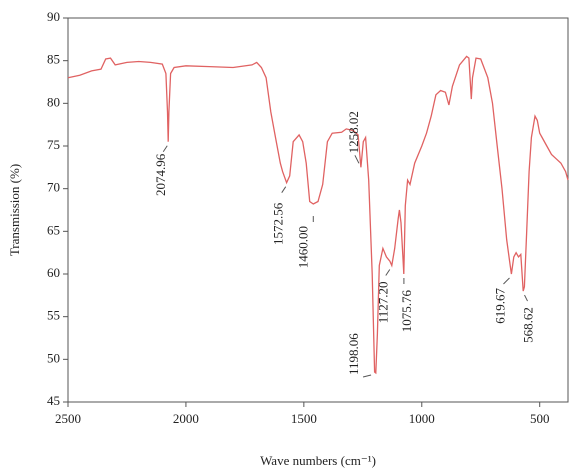  Describe the element at coordinates (53, 229) in the screenshot. I see `y-tick-label: 65` at that location.